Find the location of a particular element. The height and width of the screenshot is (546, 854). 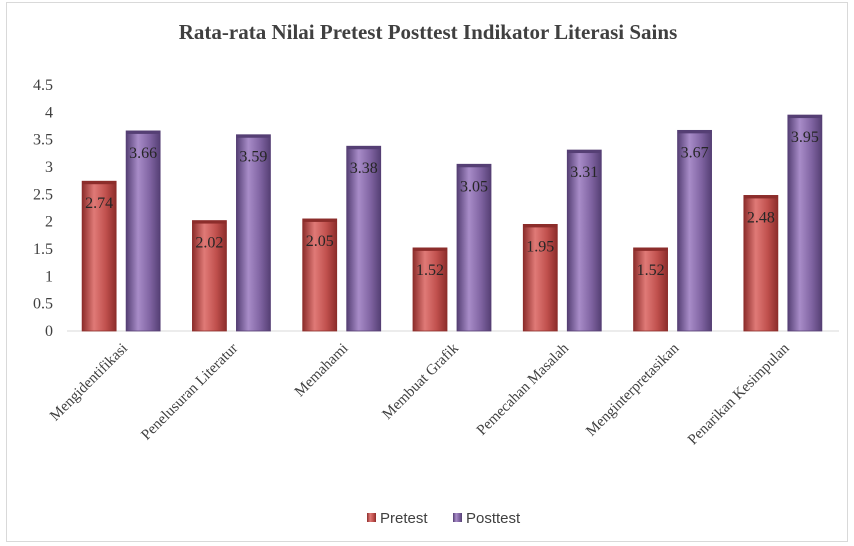

legend-swatch-posttest is located at coordinates (457, 517).